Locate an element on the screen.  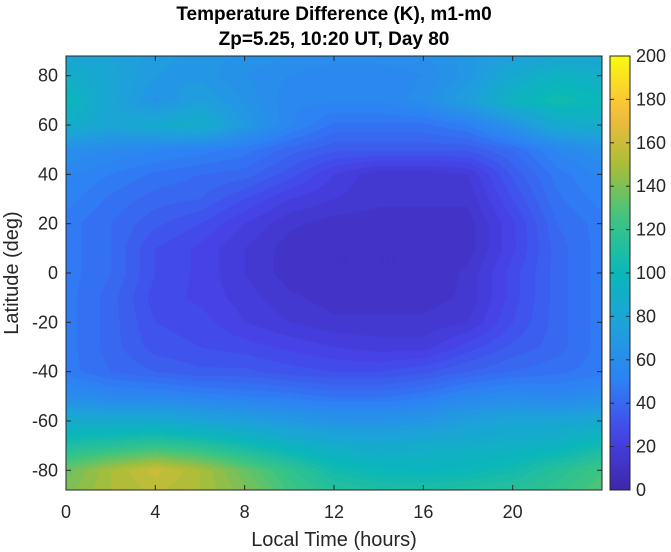
colorbar-tick-label: 0 is located at coordinates (641, 490).